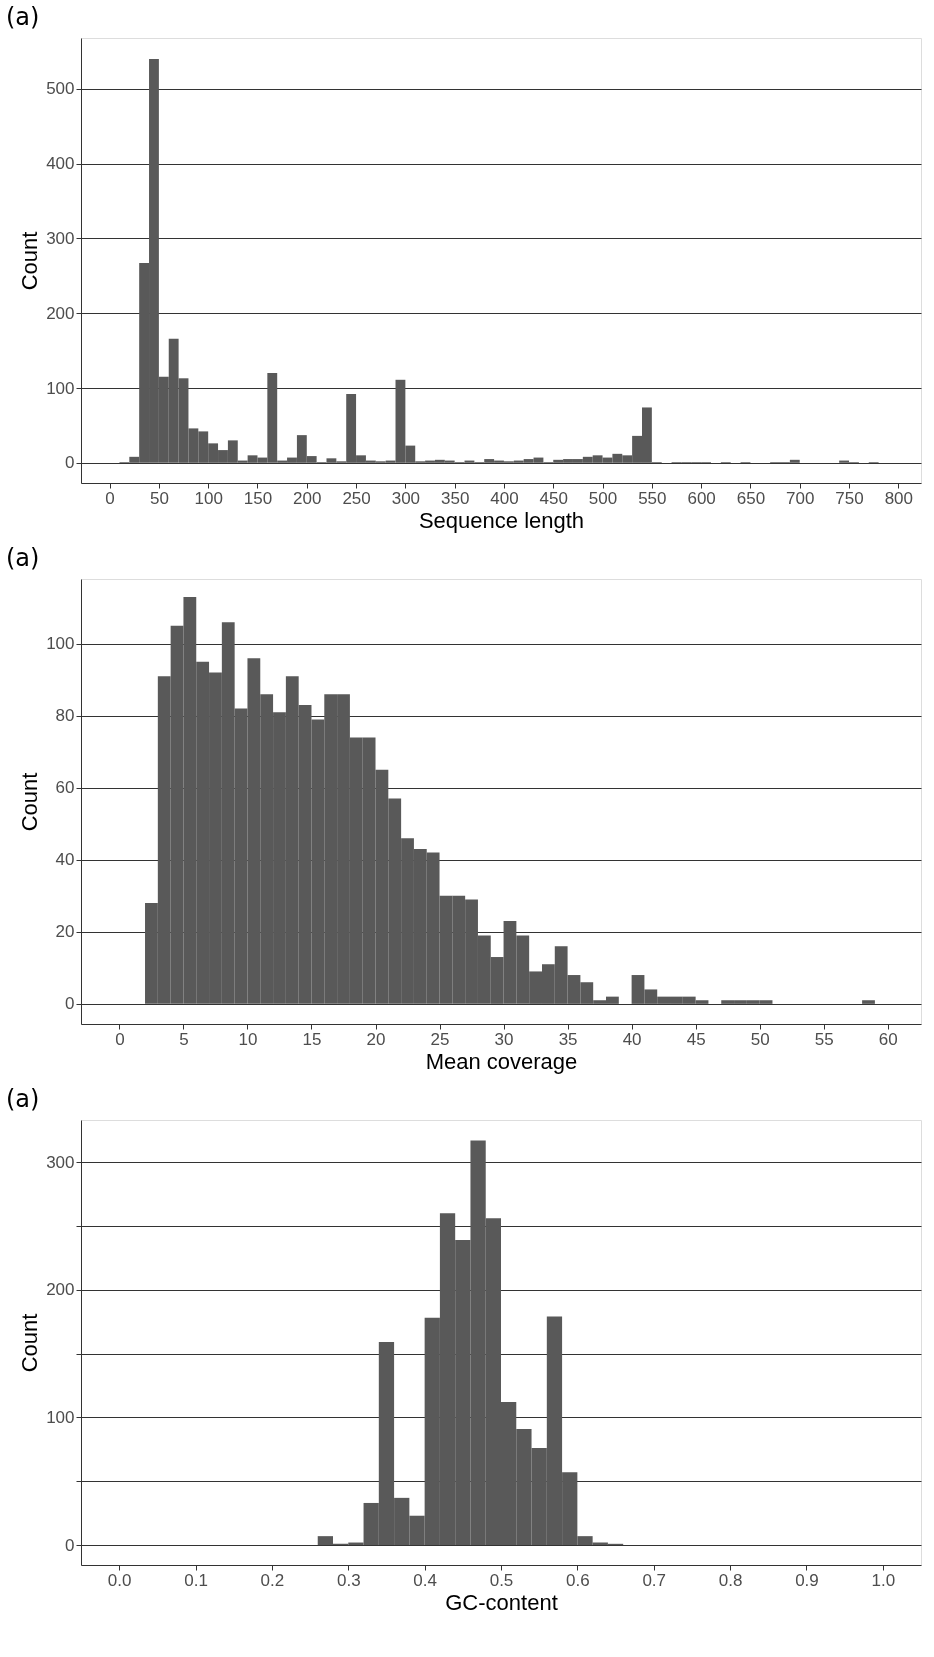 The height and width of the screenshot is (1657, 934). What do you see at coordinates (654, 1580) in the screenshot?
I see `x-tick-label: 0.7` at bounding box center [654, 1580].